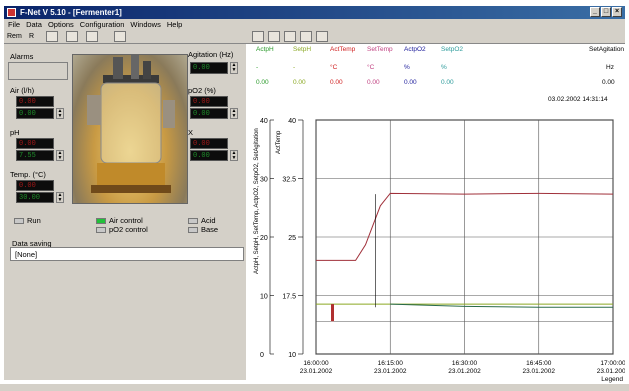 The image size is (629, 391). Describe the element at coordinates (209, 143) in the screenshot. I see `x-set-display: 0.00` at that location.